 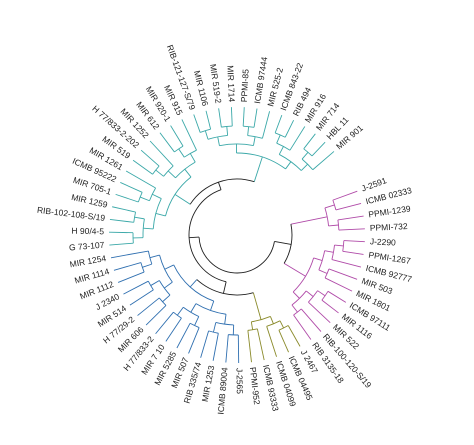 What do you see at coordinates (216, 83) in the screenshot?
I see `leaf-label: MIR 519-2` at bounding box center [216, 83].